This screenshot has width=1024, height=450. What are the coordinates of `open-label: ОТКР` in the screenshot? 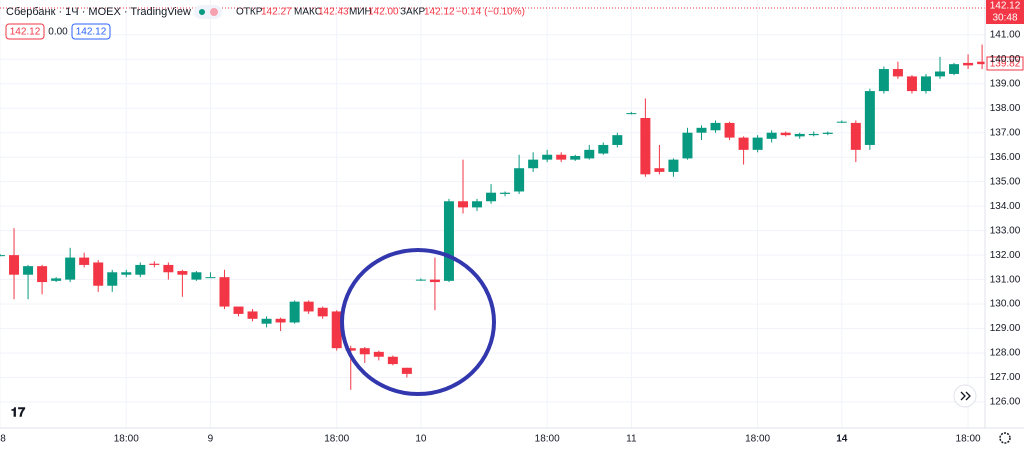 It's located at (249, 12).